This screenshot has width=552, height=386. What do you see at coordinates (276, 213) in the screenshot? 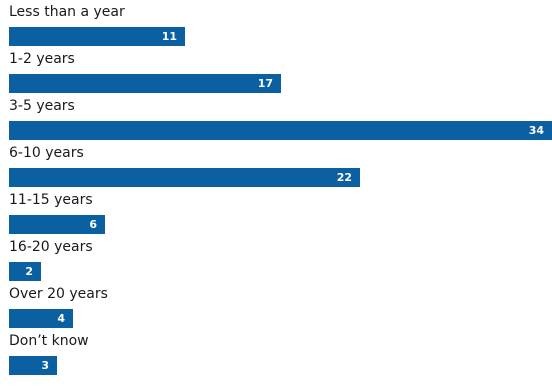
I see `bar-row: 11-15 years 6` at bounding box center [276, 213].